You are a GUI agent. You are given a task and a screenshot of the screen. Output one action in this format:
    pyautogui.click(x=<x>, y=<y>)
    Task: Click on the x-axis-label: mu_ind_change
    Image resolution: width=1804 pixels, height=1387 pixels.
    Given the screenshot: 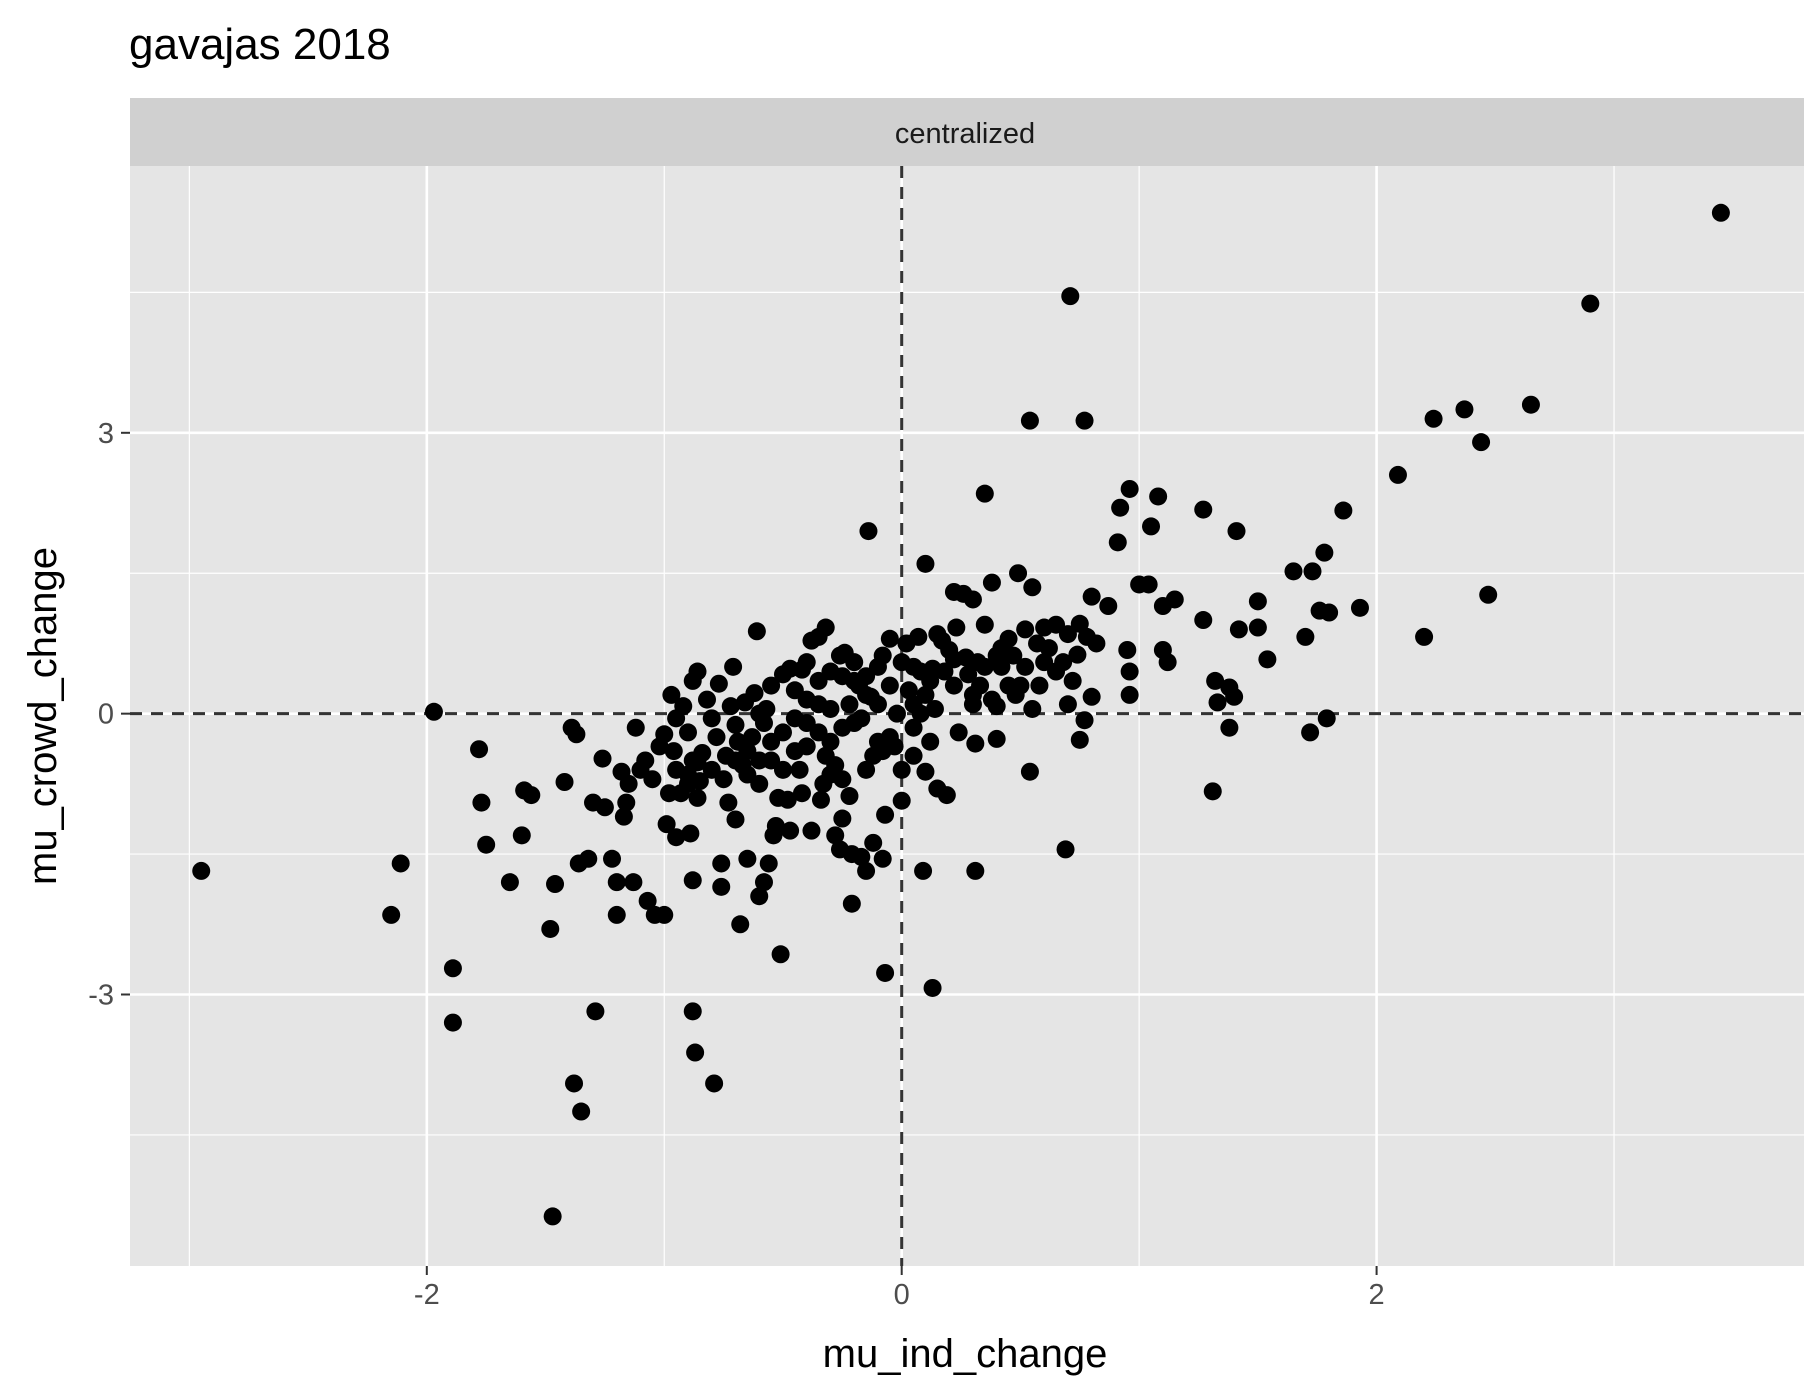 What is the action you would take?
    pyautogui.click(x=965, y=1354)
    